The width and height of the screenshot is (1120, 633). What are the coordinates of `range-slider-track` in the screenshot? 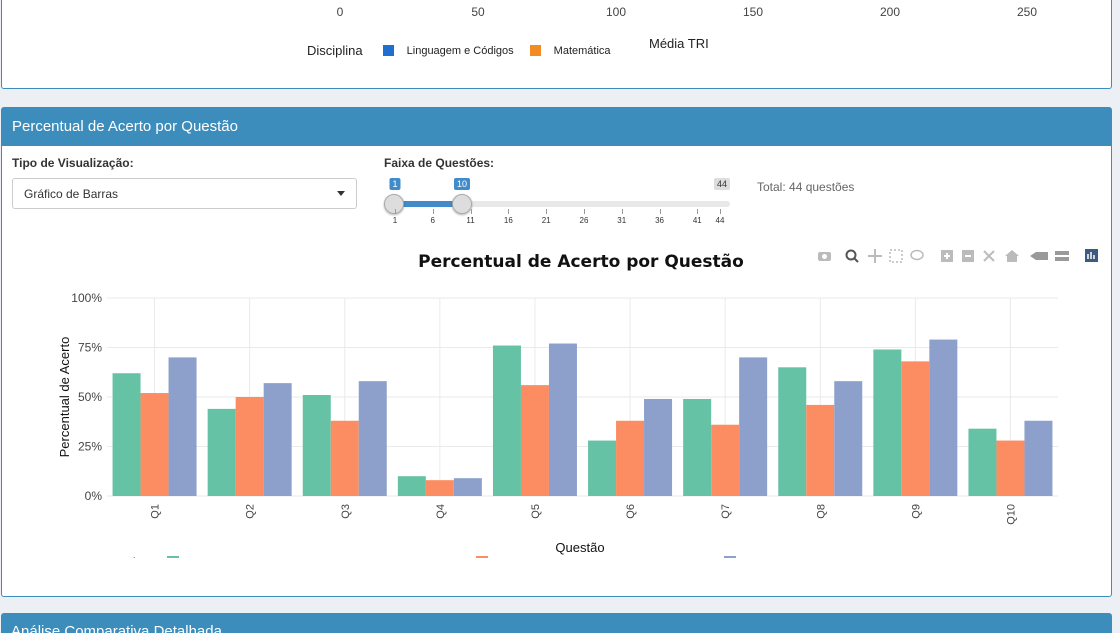 It's located at (562, 204).